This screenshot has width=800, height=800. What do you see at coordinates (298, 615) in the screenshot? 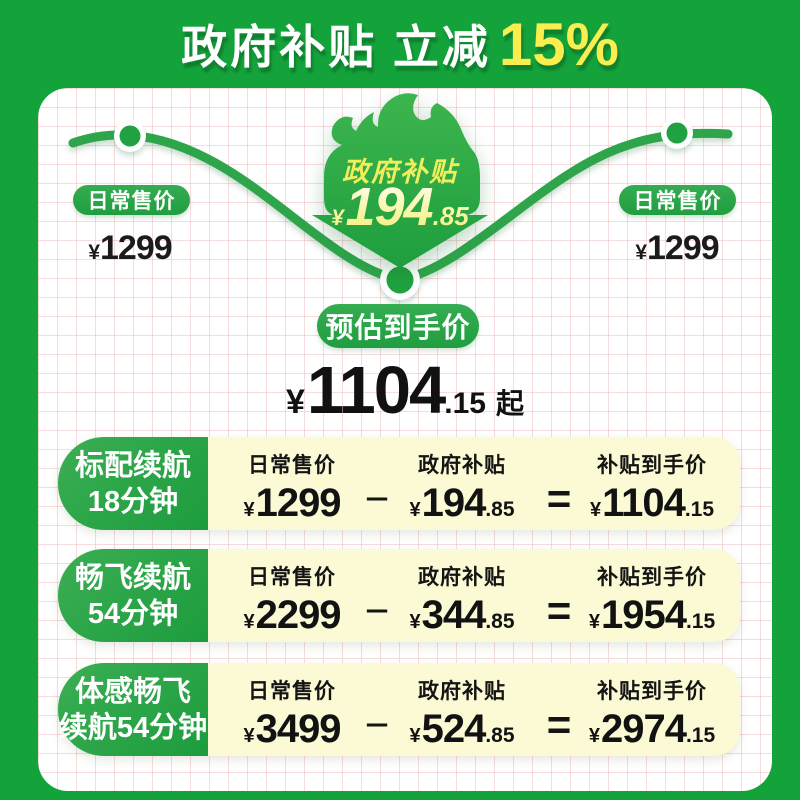
I see `daily-int: 2299` at bounding box center [298, 615].